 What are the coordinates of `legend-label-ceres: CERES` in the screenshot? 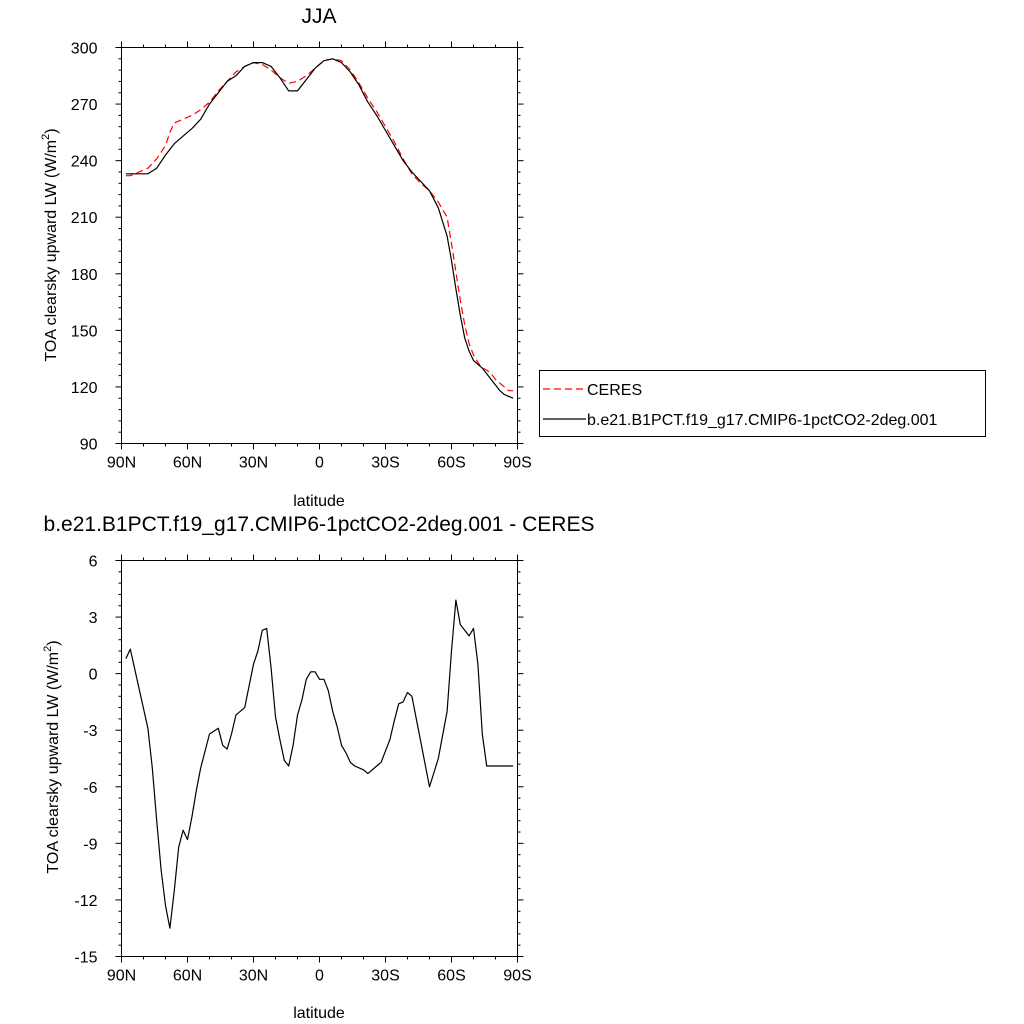 It's located at (614, 390).